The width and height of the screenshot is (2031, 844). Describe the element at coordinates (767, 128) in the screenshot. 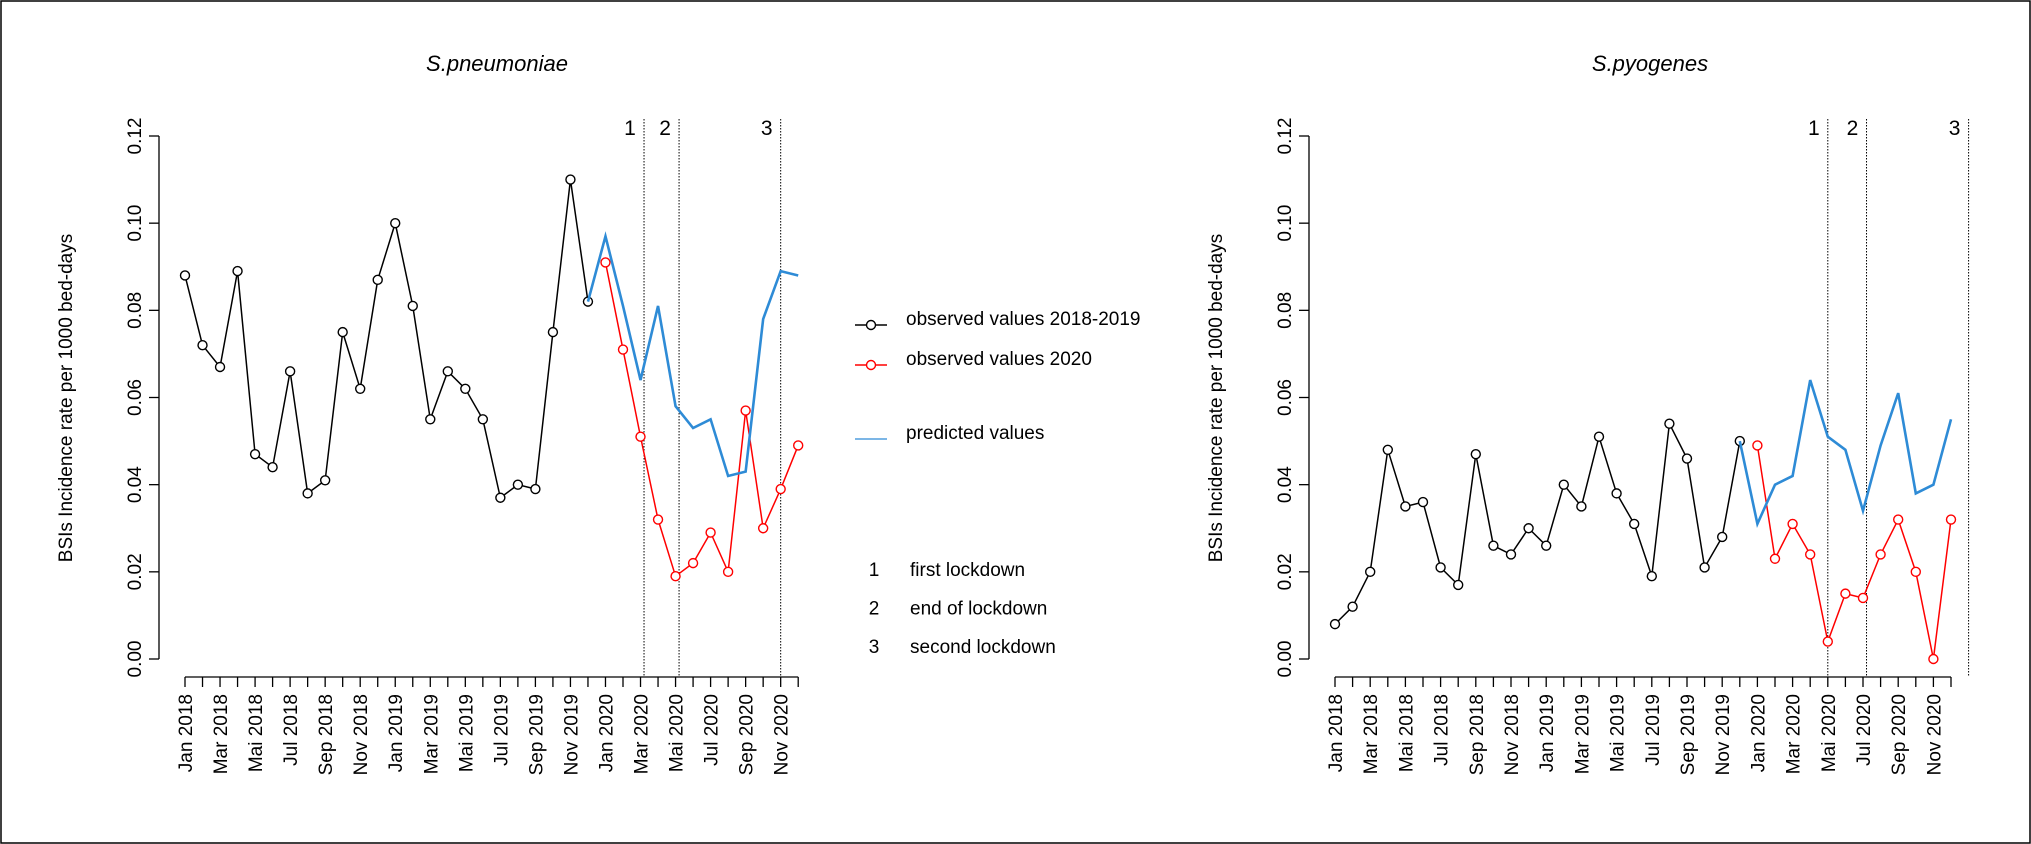

I see `lockdown-label: 3` at that location.